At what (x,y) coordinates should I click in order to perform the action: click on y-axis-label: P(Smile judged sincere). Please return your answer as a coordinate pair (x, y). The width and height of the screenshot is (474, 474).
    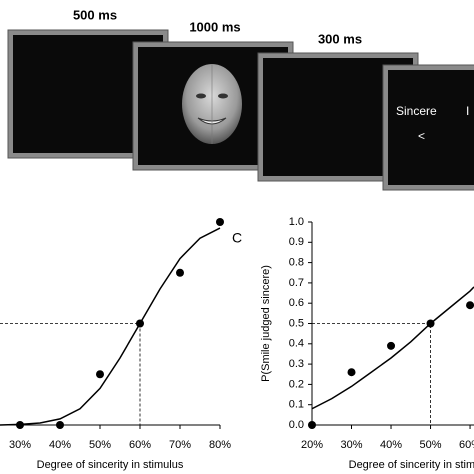
    Looking at the image, I should click on (266, 323).